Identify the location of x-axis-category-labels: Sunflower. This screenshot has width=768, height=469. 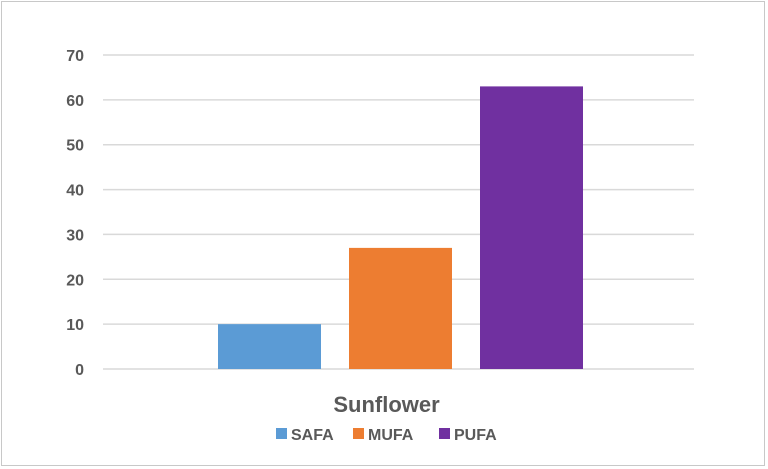
(386, 404).